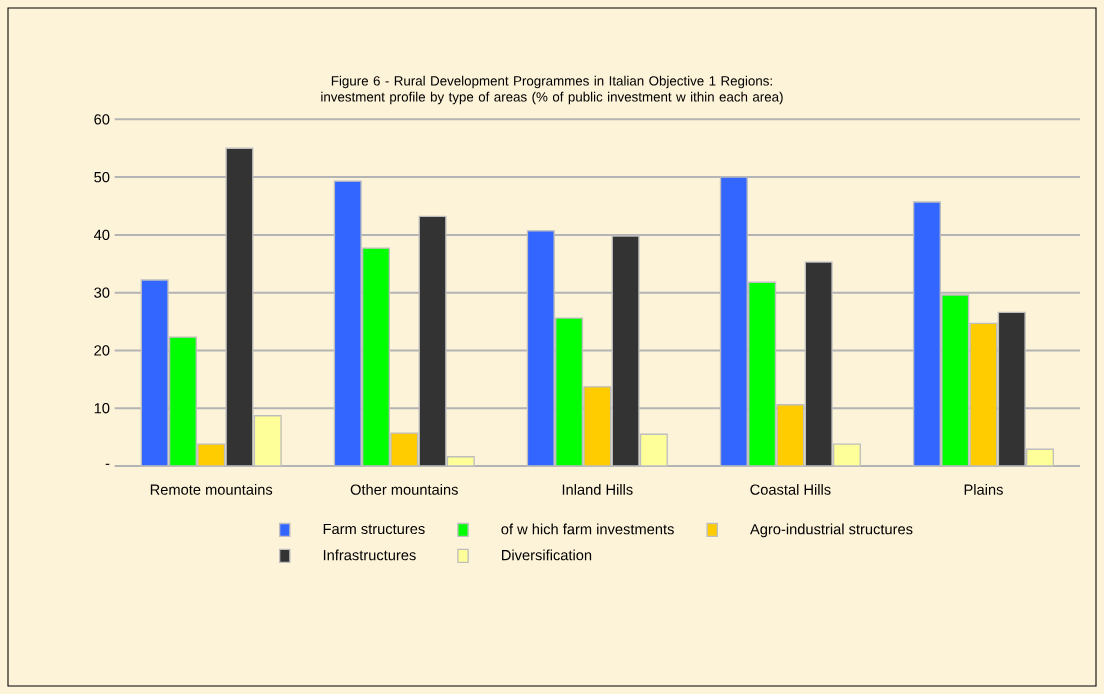  What do you see at coordinates (102, 119) in the screenshot?
I see `y-tick-label: 60` at bounding box center [102, 119].